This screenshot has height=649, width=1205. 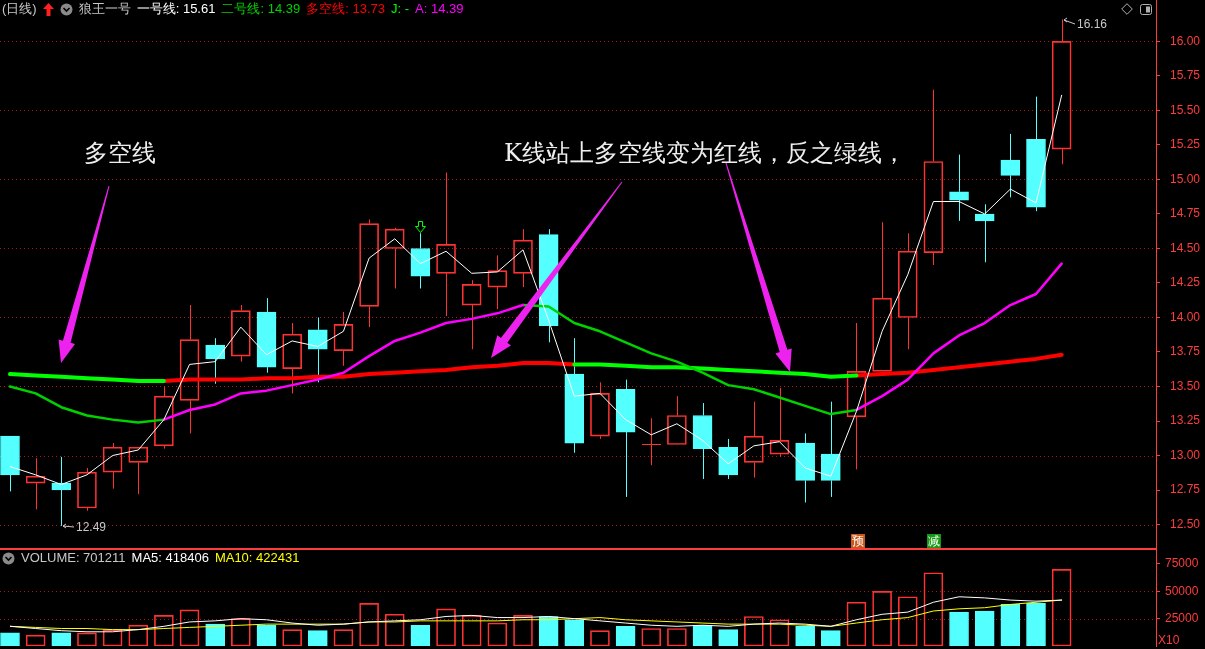 What do you see at coordinates (858, 541) in the screenshot?
I see `annotation: 预` at bounding box center [858, 541].